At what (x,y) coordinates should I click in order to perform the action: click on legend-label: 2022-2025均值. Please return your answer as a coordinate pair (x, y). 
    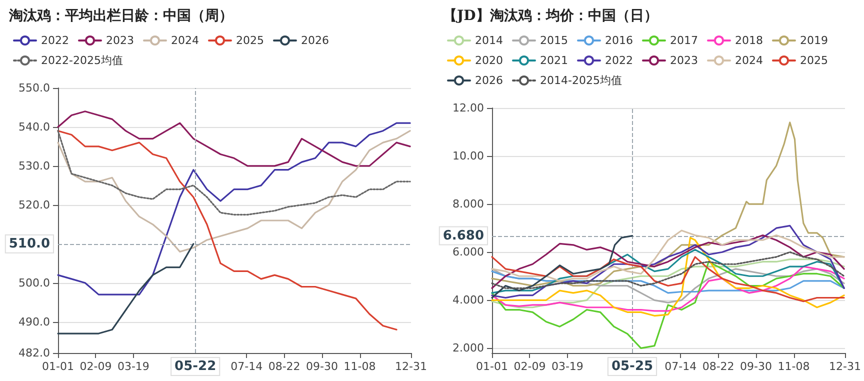
    Looking at the image, I should click on (82, 60).